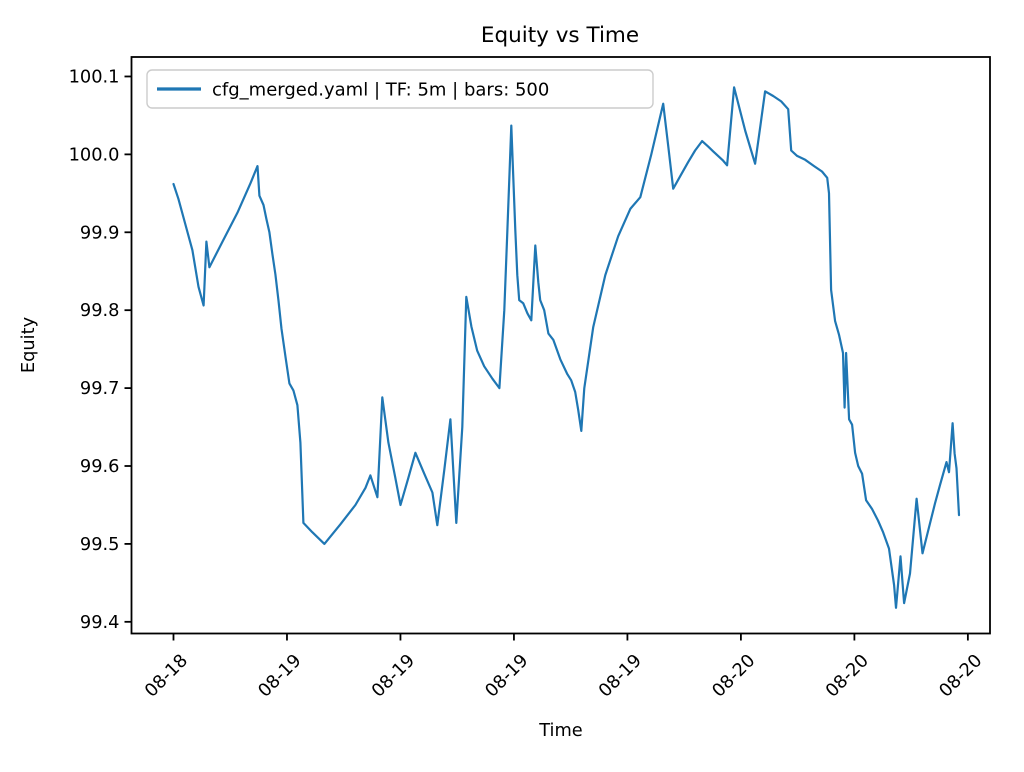 The width and height of the screenshot is (1024, 772). What do you see at coordinates (166, 675) in the screenshot?
I see `x-tick-label: 08-18` at bounding box center [166, 675].